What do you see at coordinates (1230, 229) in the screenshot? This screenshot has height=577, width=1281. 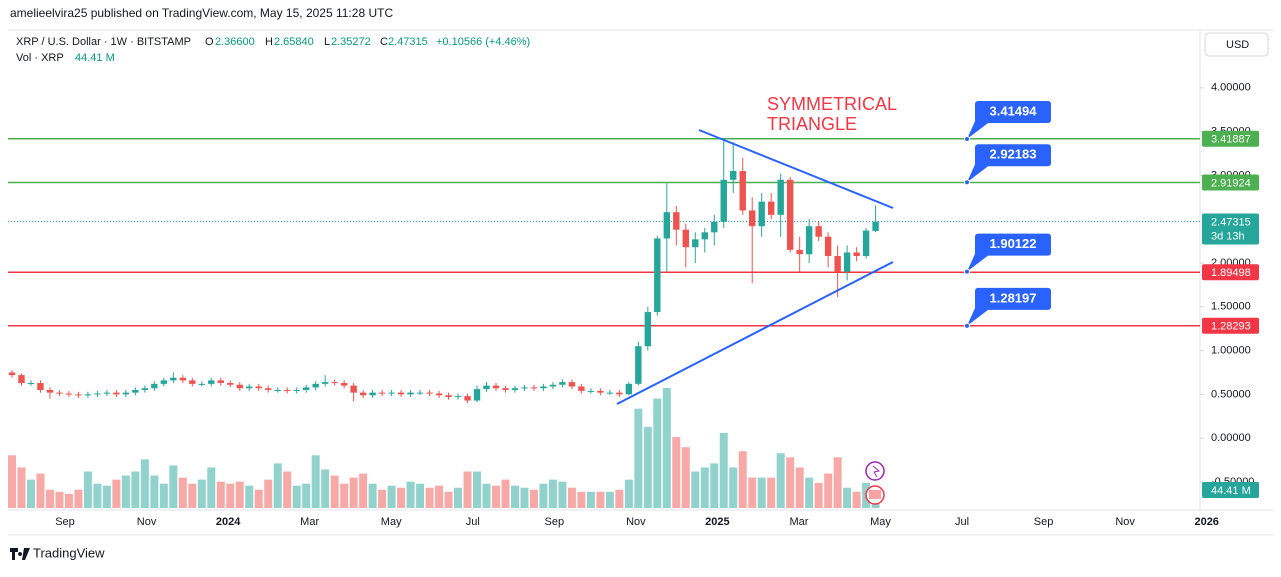 I see `last-price-box` at bounding box center [1230, 229].